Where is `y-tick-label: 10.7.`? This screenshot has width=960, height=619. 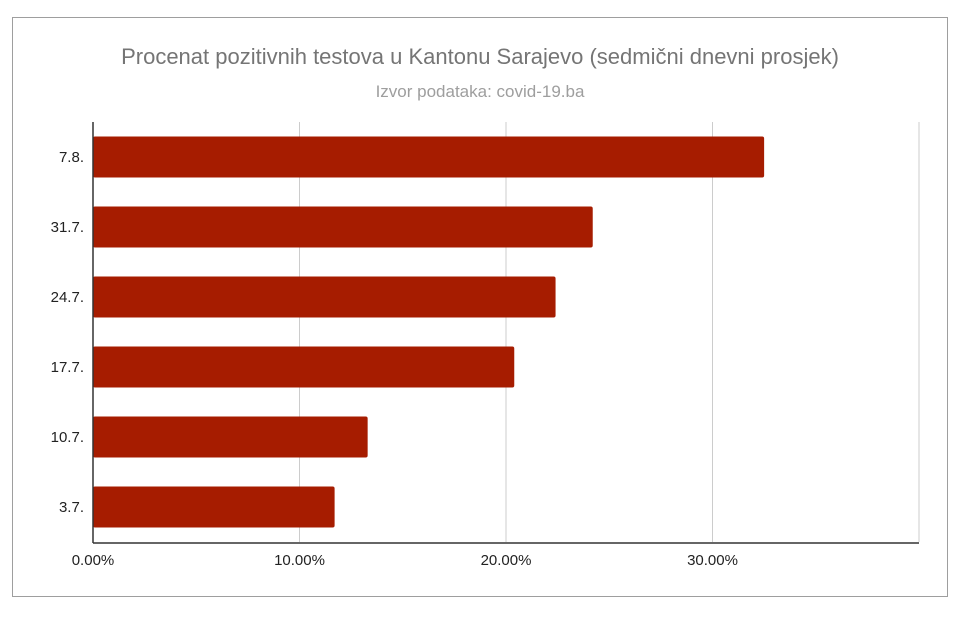 y-tick-label: 10.7. is located at coordinates (67, 437).